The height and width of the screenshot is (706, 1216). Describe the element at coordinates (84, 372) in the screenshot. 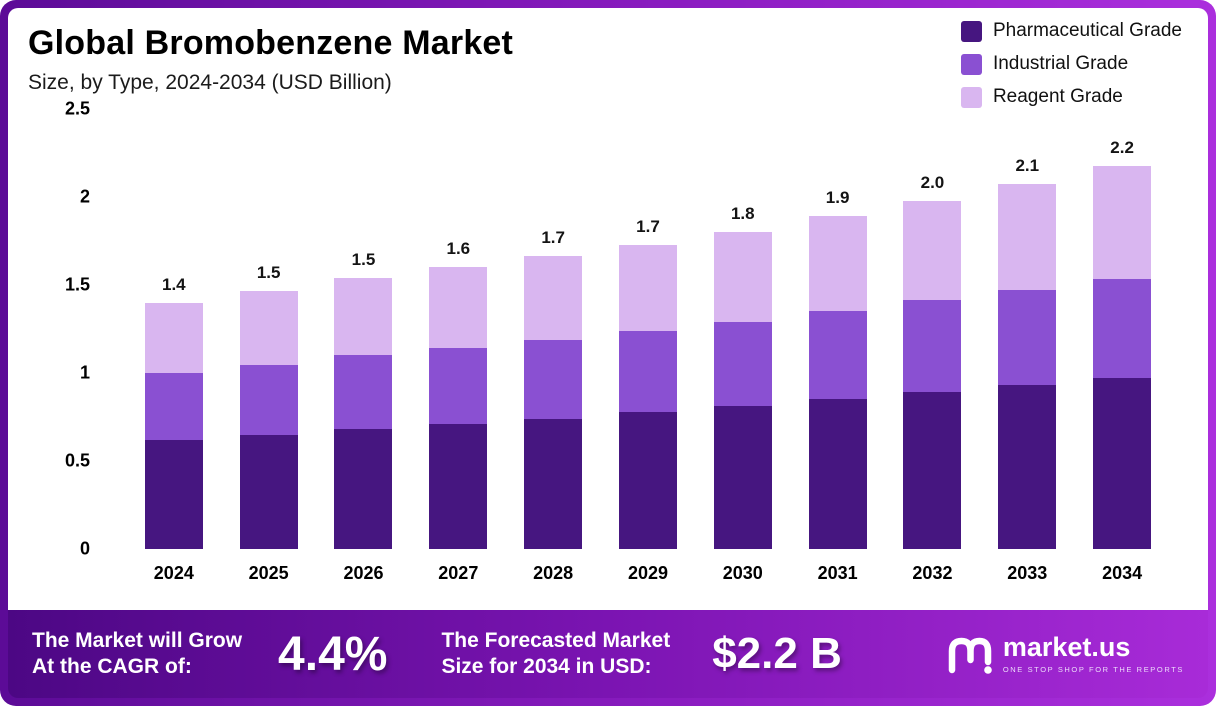

I see `y-tick-label: 1` at that location.